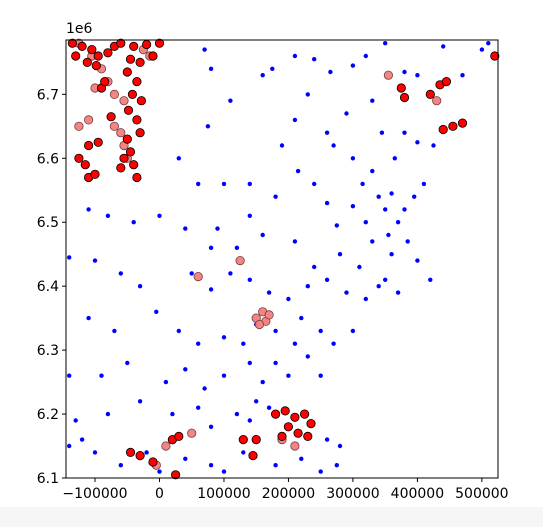 The width and height of the screenshot is (543, 527). I want to click on x-axis: −100000 0 100000 200000 300000 400000 500000, so click(285, 490).